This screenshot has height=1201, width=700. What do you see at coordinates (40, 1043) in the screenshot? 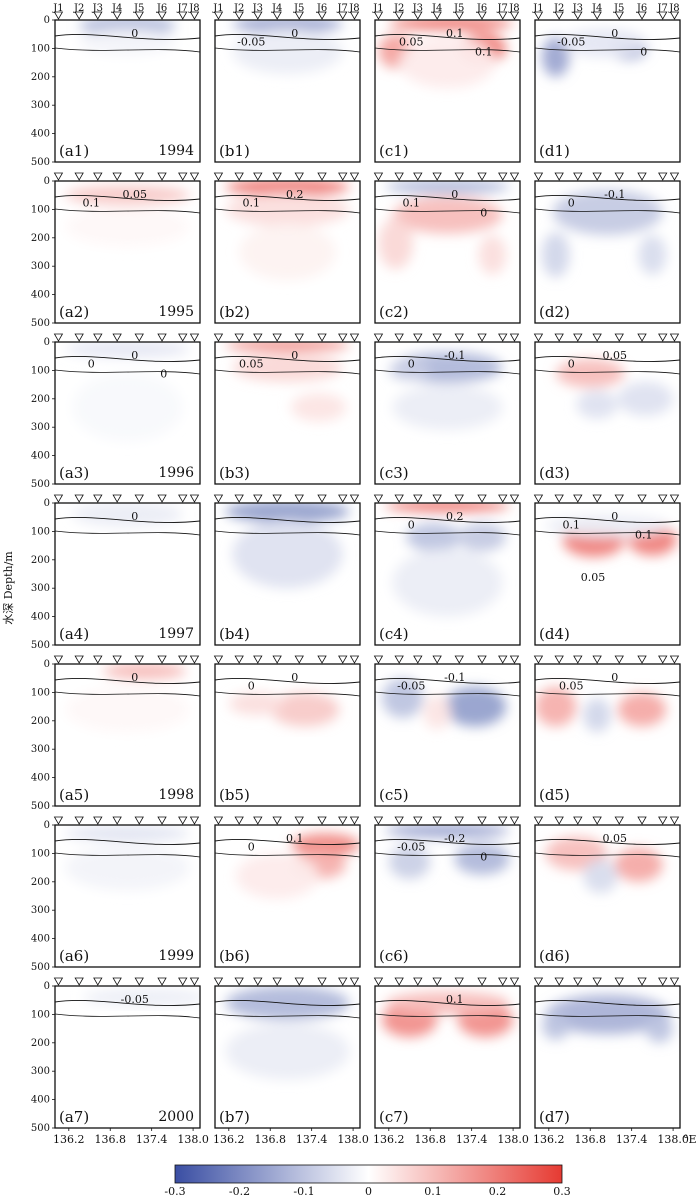
I see `y-tick-label: 200` at bounding box center [40, 1043].